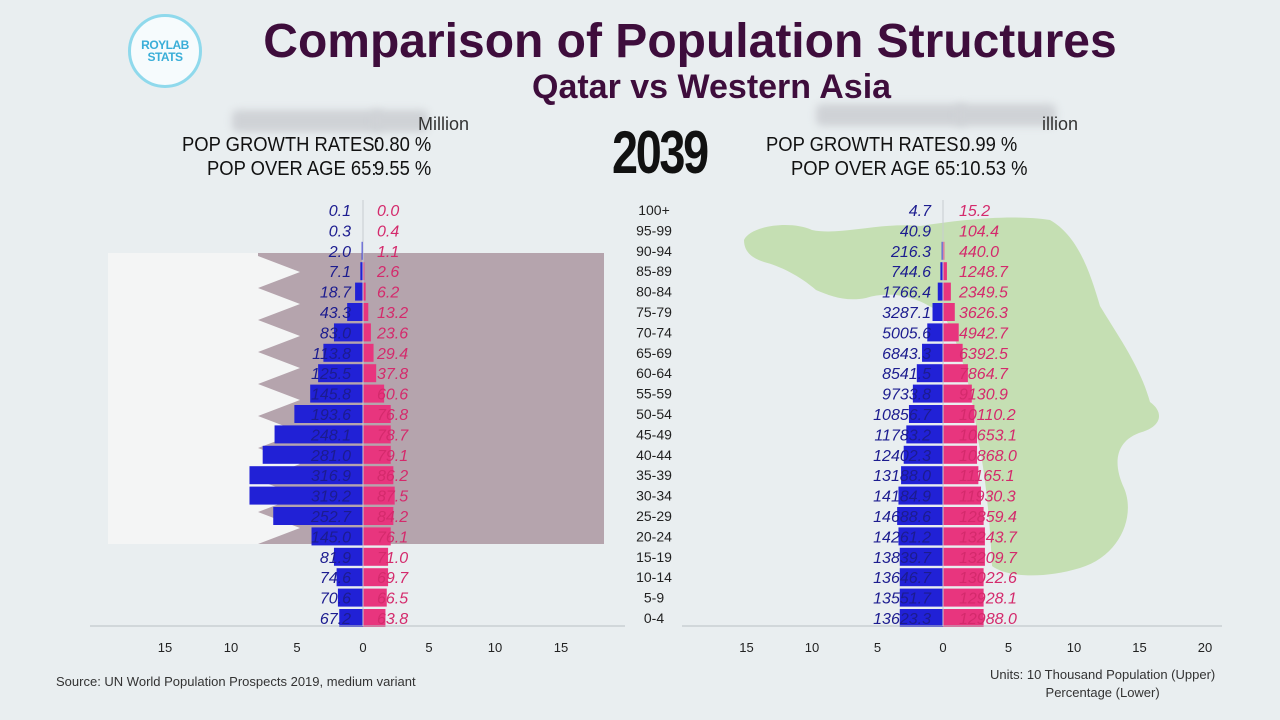 This screenshot has height=720, width=1280. I want to click on population-unit-right: illion, so click(1060, 124).